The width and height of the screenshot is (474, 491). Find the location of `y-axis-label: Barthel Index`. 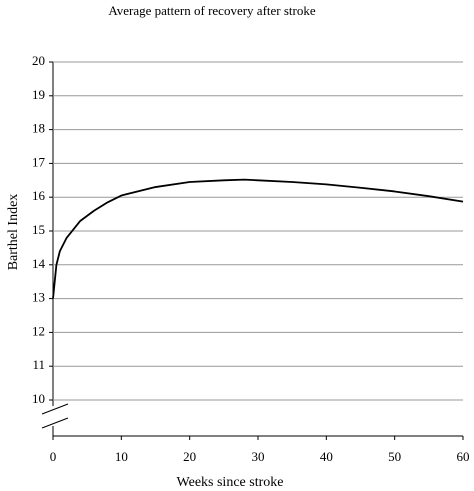

y-axis-label: Barthel Index is located at coordinates (13, 232).